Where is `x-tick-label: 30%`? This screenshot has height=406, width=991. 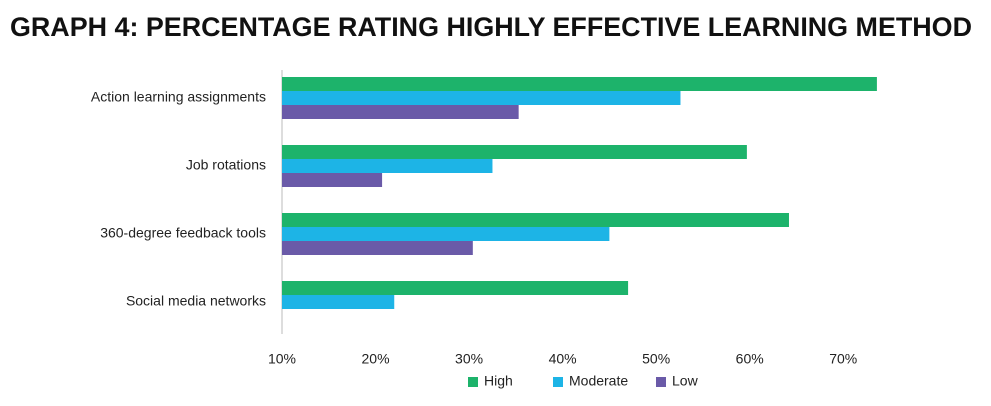 x-tick-label: 30% is located at coordinates (469, 359).